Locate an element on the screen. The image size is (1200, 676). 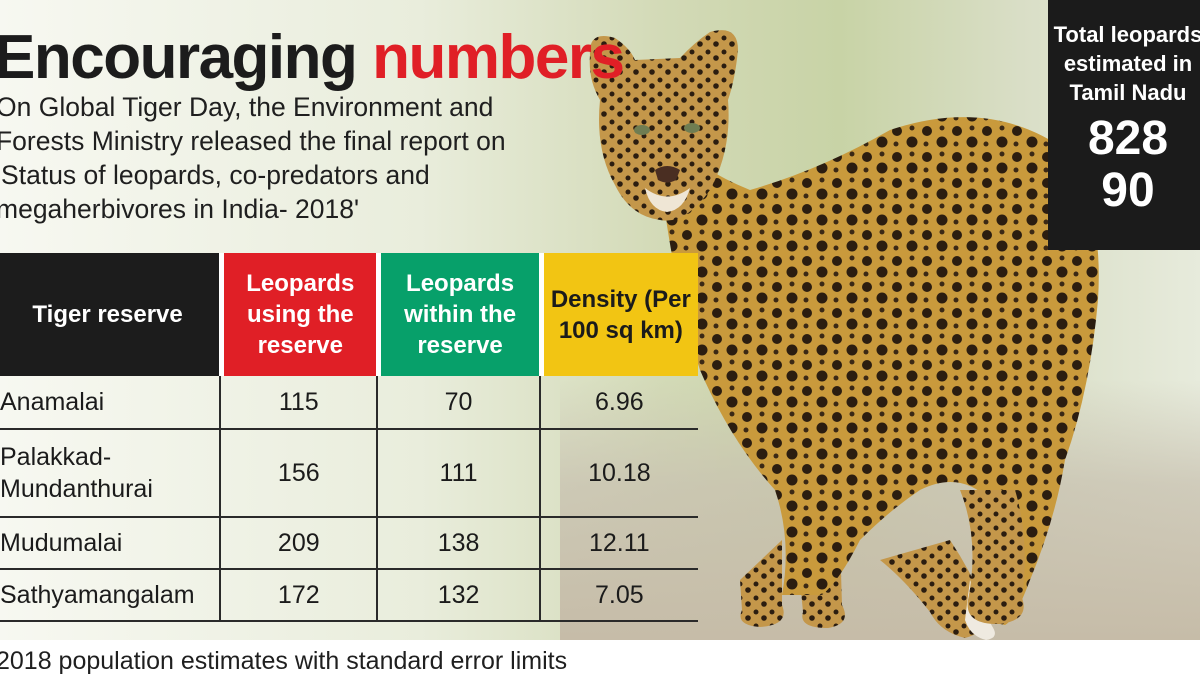
table-row: Sathyamangalam 172 132 7.05 is located at coordinates (349, 596).